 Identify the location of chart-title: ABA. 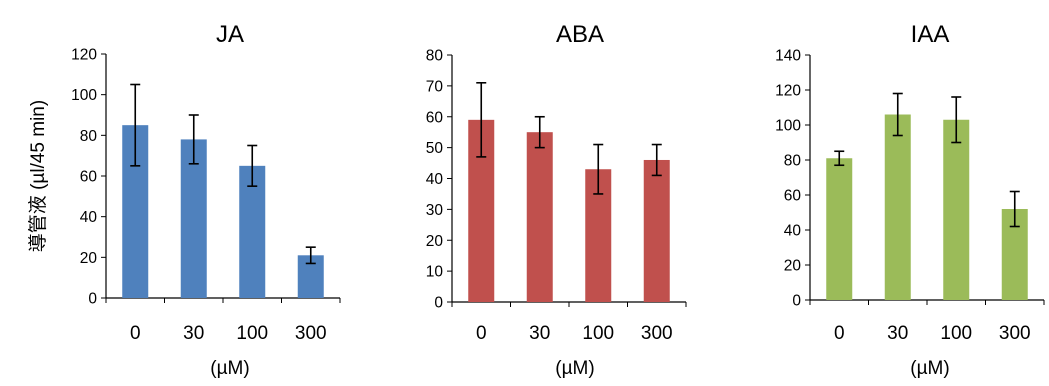
(580, 34).